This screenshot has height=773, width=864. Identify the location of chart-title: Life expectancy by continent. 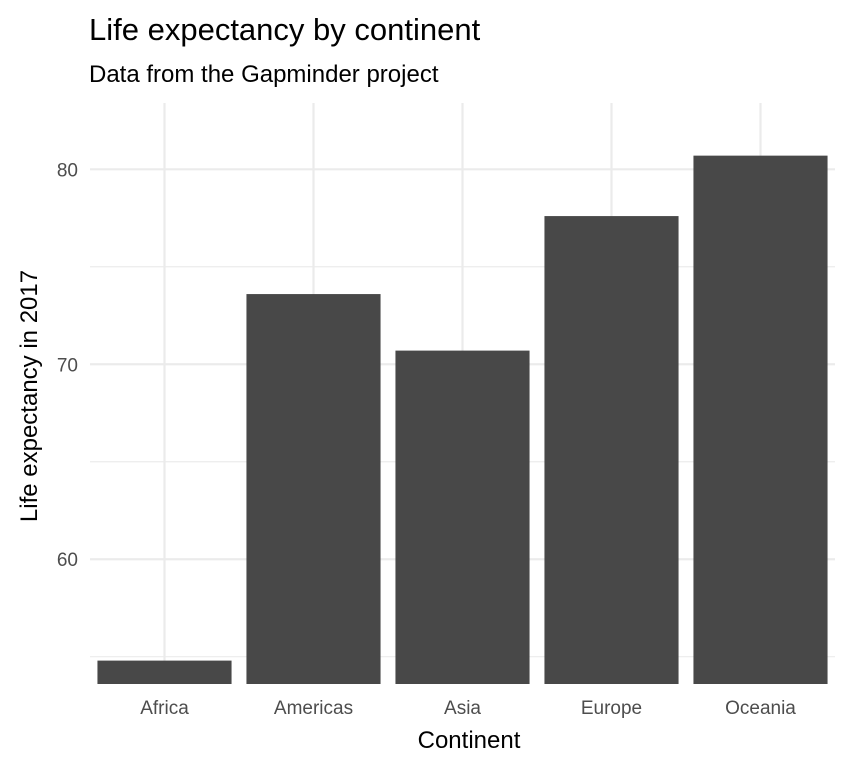
(285, 29).